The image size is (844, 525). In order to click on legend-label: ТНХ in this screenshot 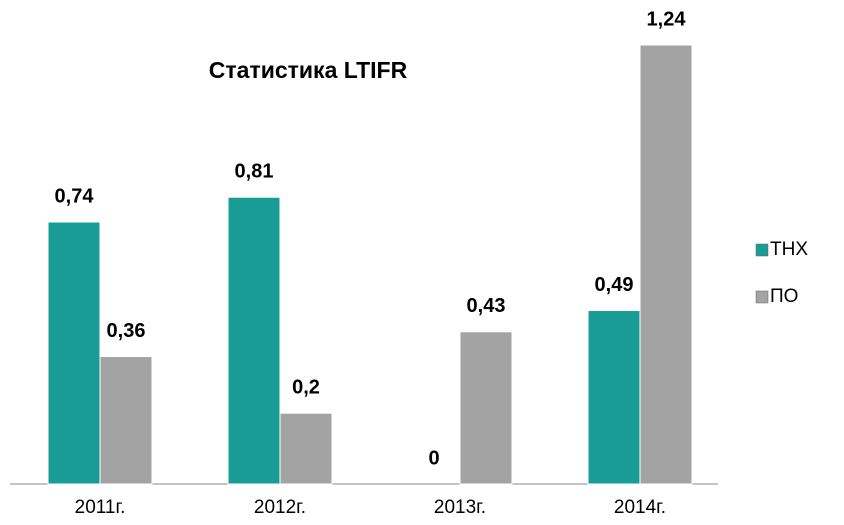, I will do `click(789, 249)`.